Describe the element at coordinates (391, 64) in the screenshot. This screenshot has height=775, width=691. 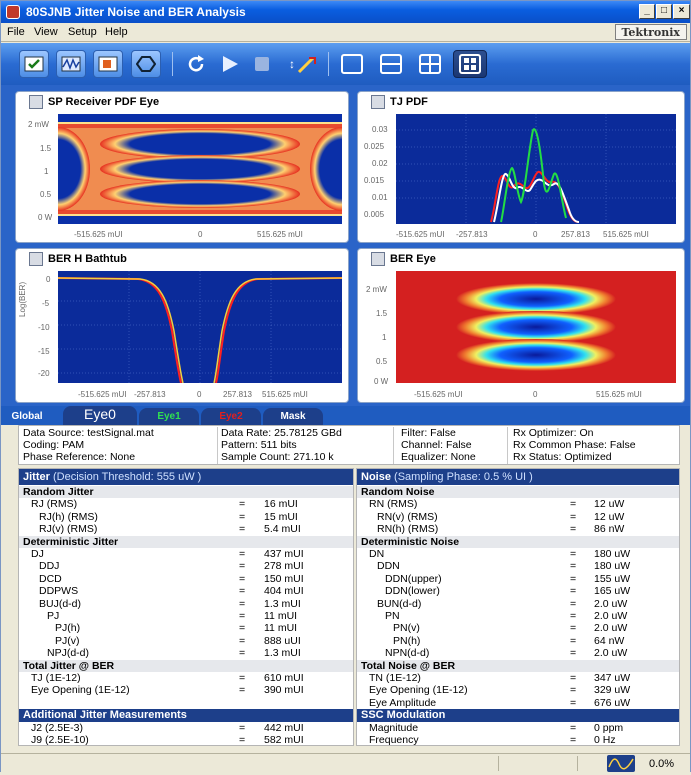
I see `layout-rows-icon` at that location.